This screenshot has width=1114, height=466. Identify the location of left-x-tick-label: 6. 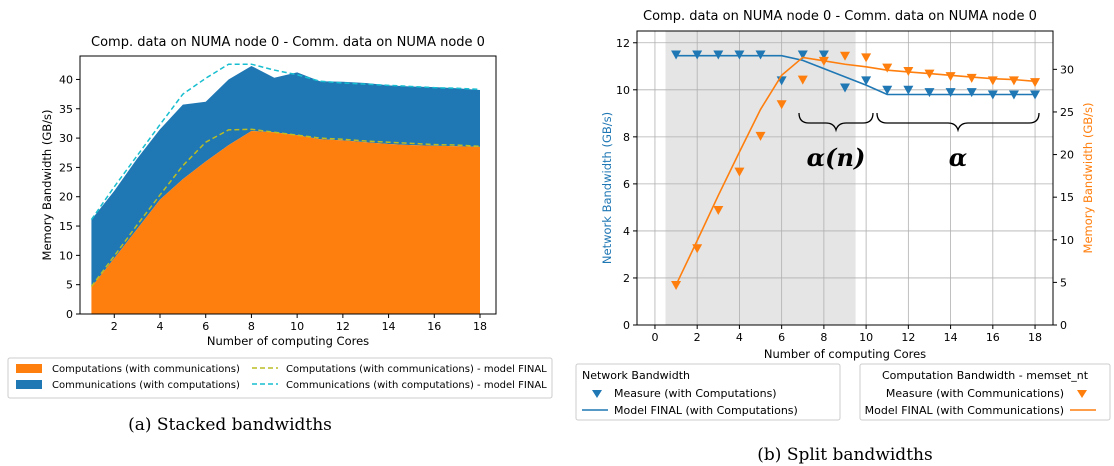
(205, 326).